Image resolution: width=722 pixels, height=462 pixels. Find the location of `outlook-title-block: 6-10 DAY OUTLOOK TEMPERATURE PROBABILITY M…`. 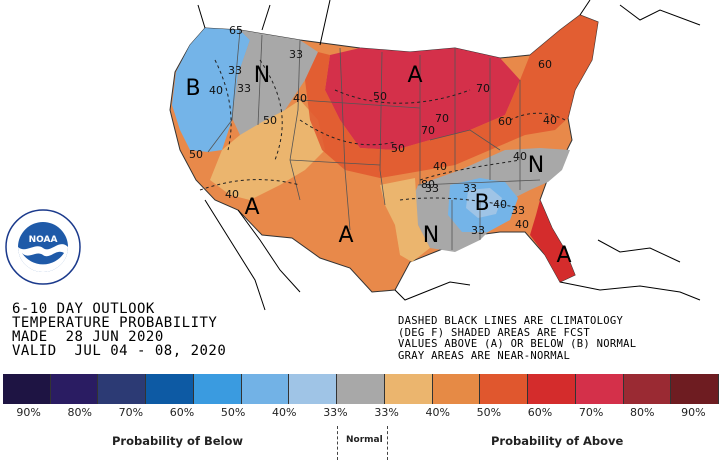

outlook-title-block: 6-10 DAY OUTLOOK TEMPERATURE PROBABILITY M… is located at coordinates (119, 330).